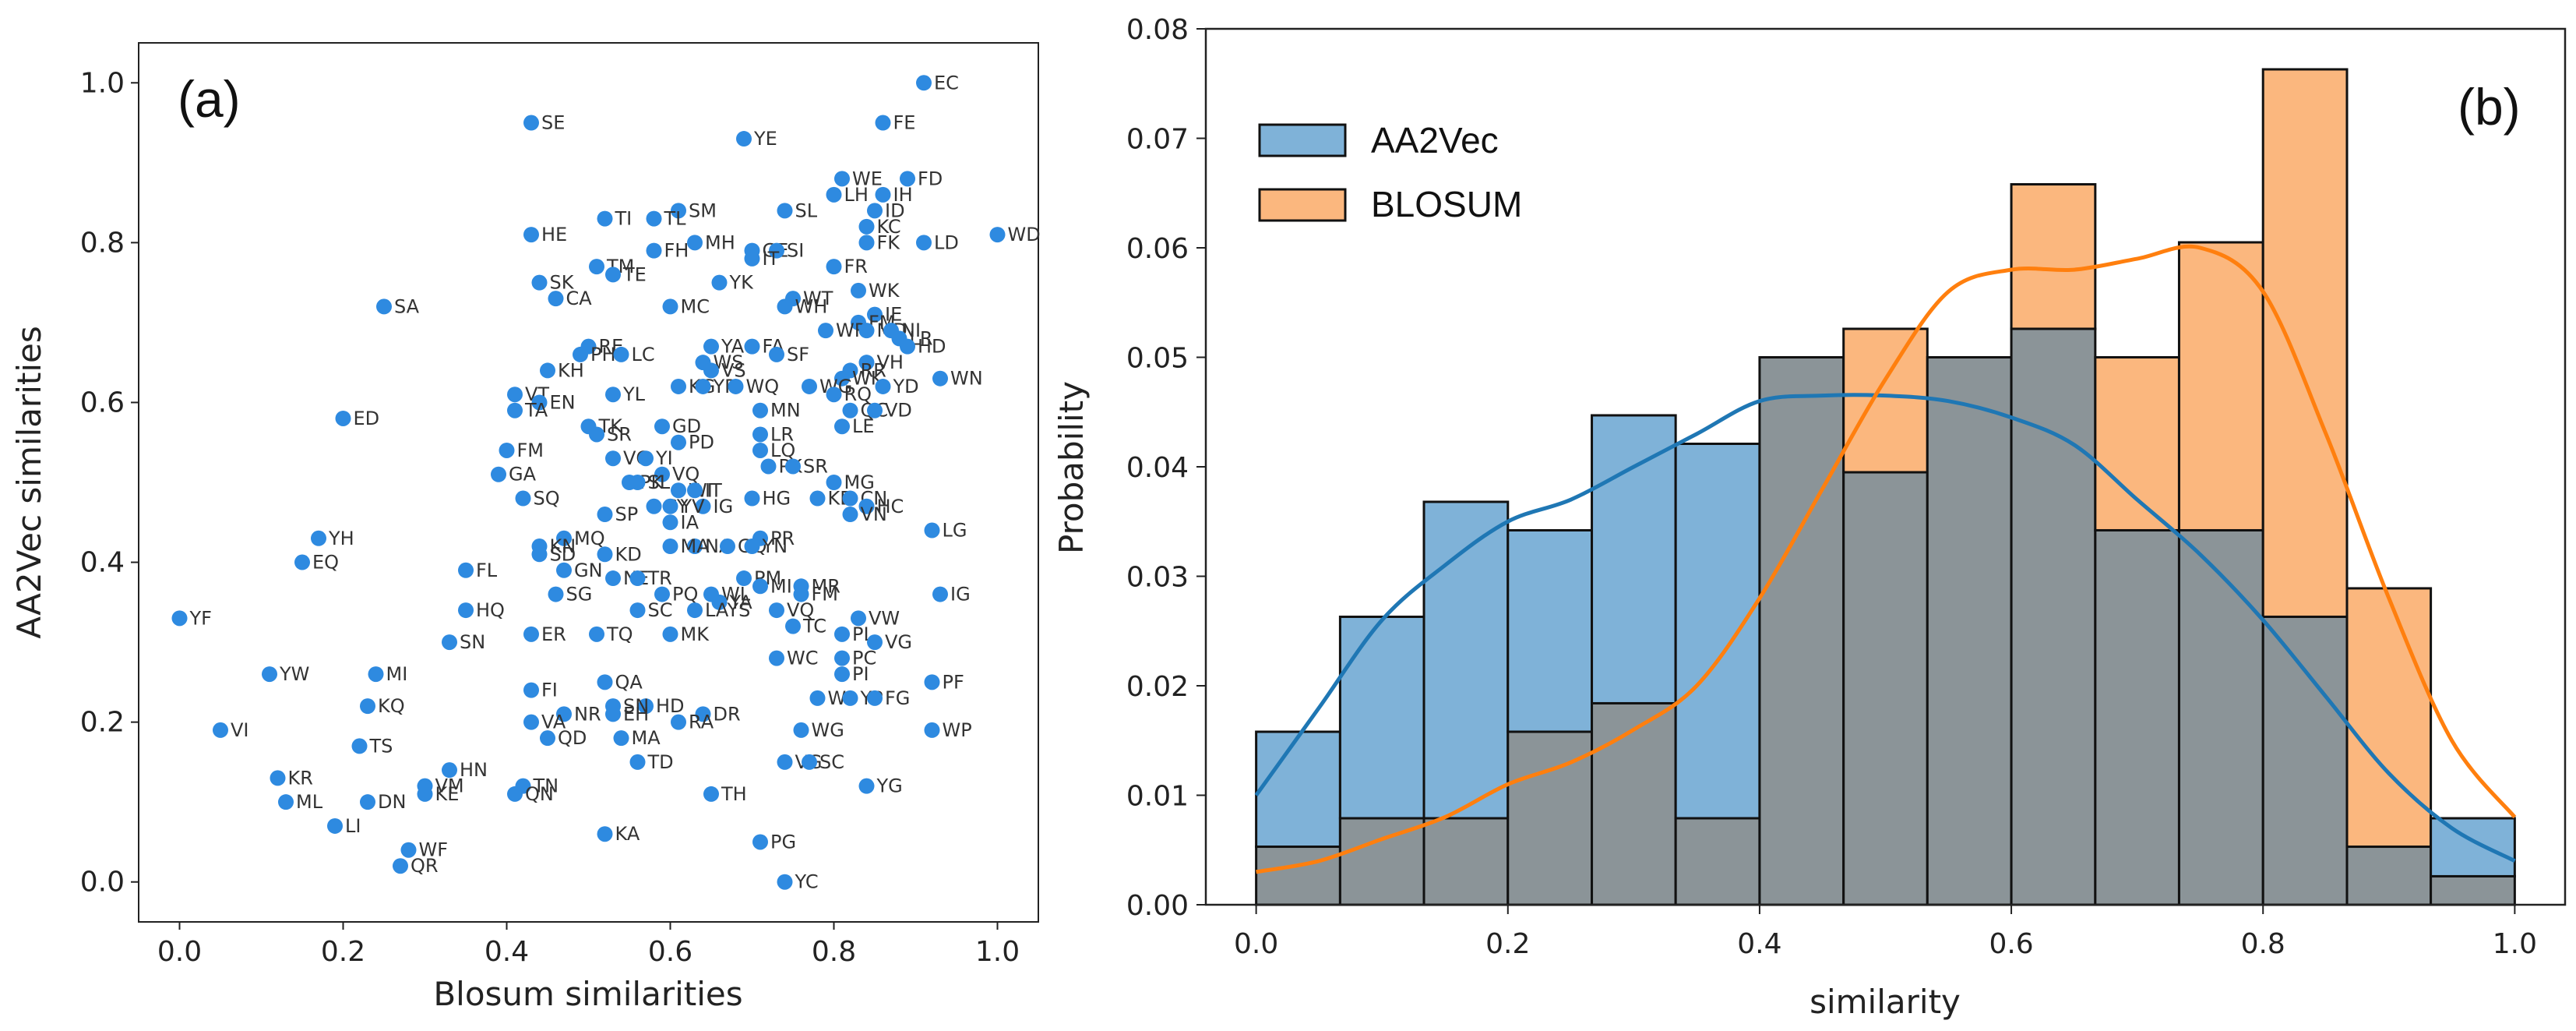 Image resolution: width=2576 pixels, height=1031 pixels. I want to click on scatter-point-label: VD, so click(899, 411).